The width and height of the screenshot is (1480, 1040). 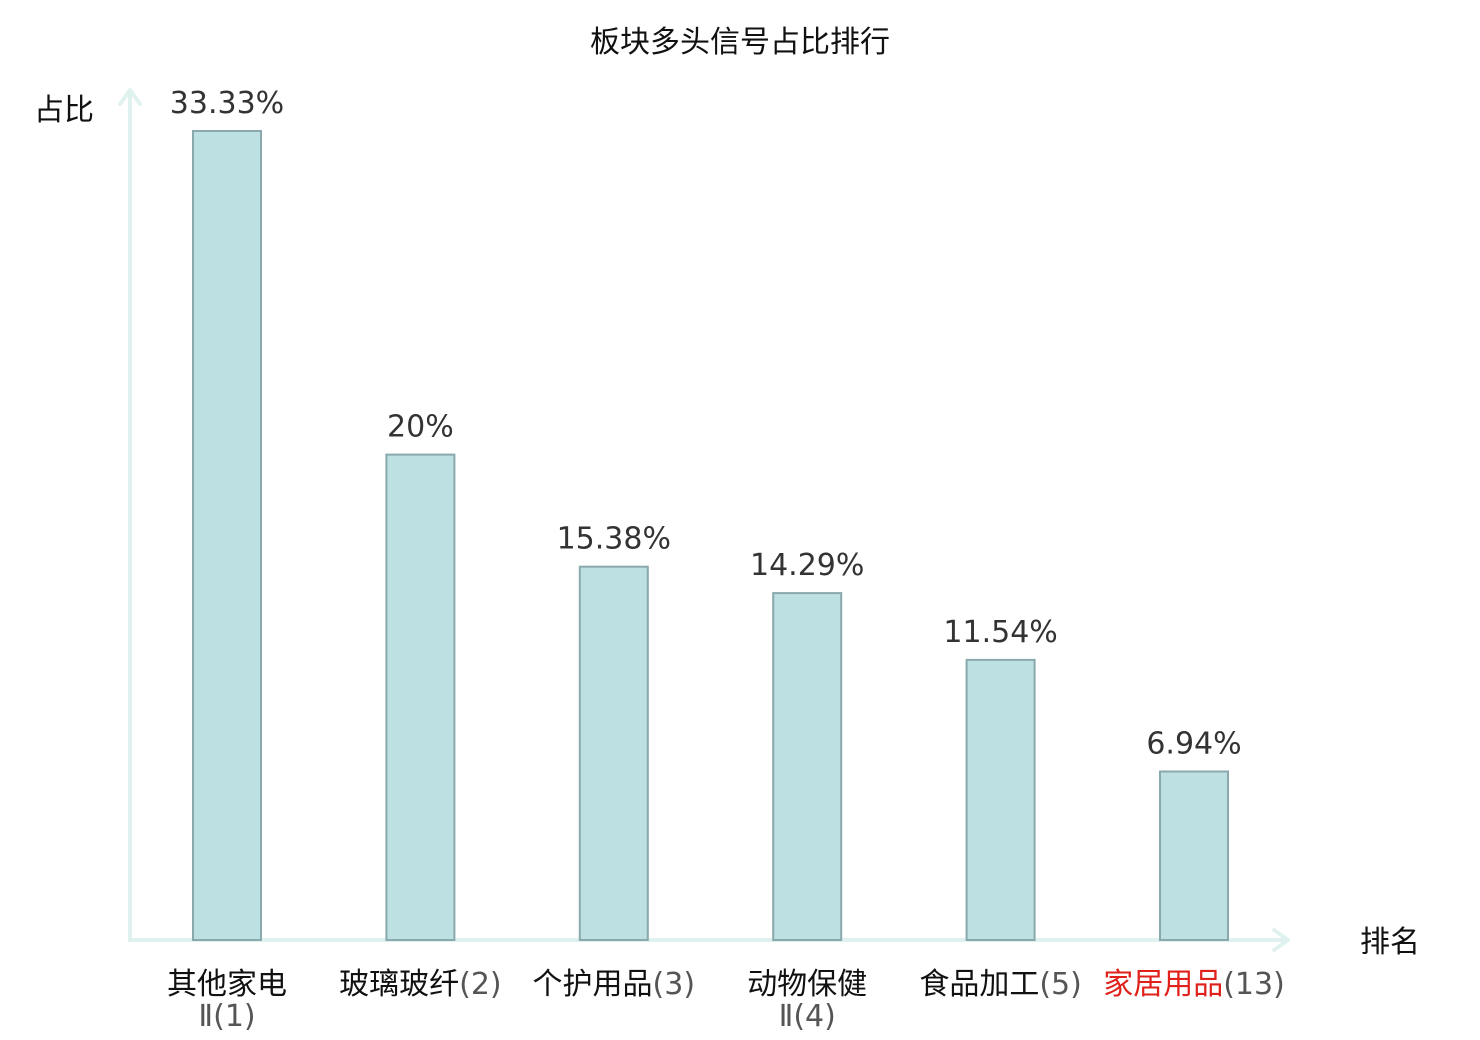 What do you see at coordinates (420, 427) in the screenshot?
I see `value-label-2: 20%` at bounding box center [420, 427].